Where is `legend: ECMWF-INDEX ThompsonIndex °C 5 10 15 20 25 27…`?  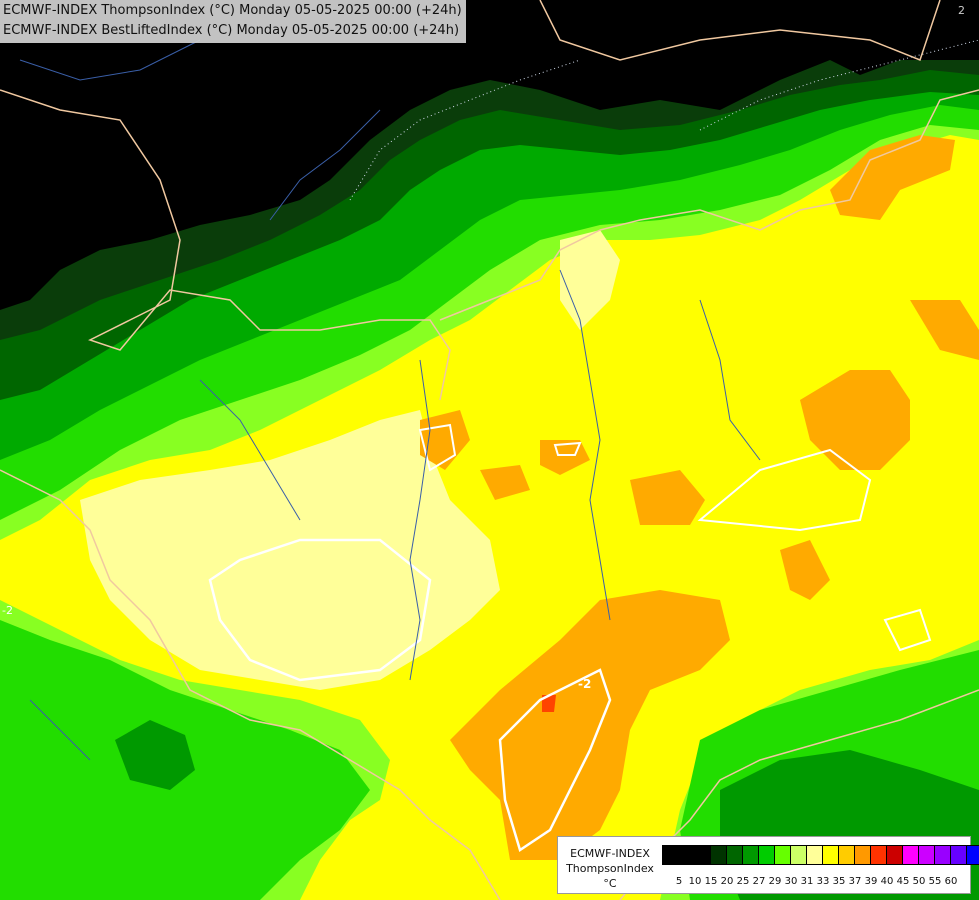 legend: ECMWF-INDEX ThompsonIndex °C 5 10 15 20 25 27… is located at coordinates (768, 865).